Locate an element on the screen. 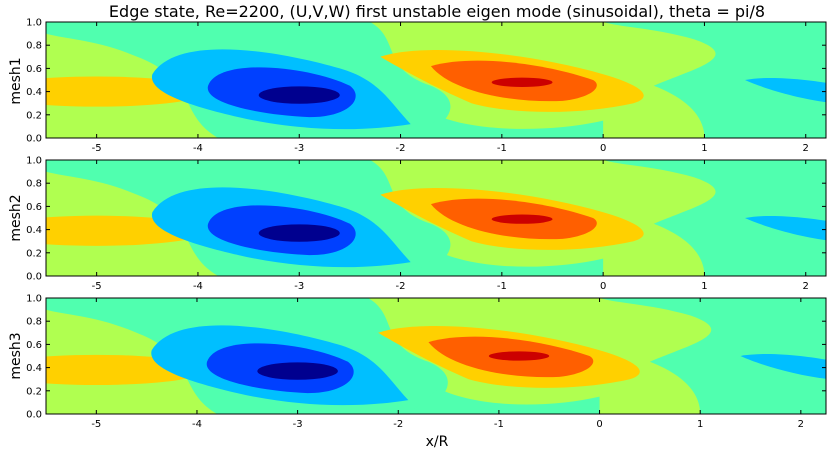  y-axis-label-mesh2: mesh2 is located at coordinates (16, 217).